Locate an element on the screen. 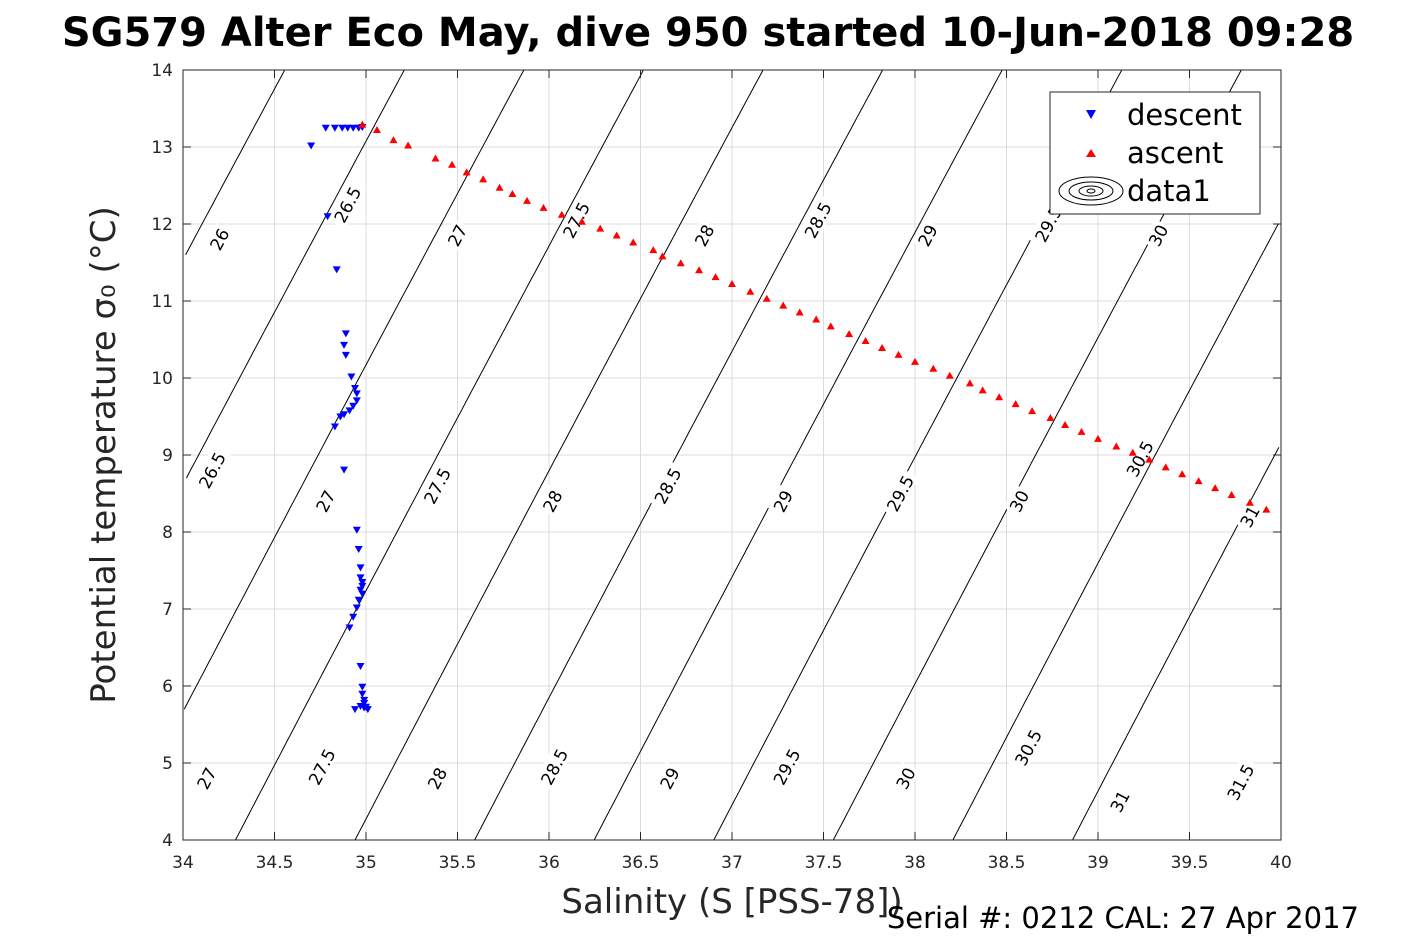 The width and height of the screenshot is (1417, 945). legend: descent ascent data1 is located at coordinates (1155, 153).